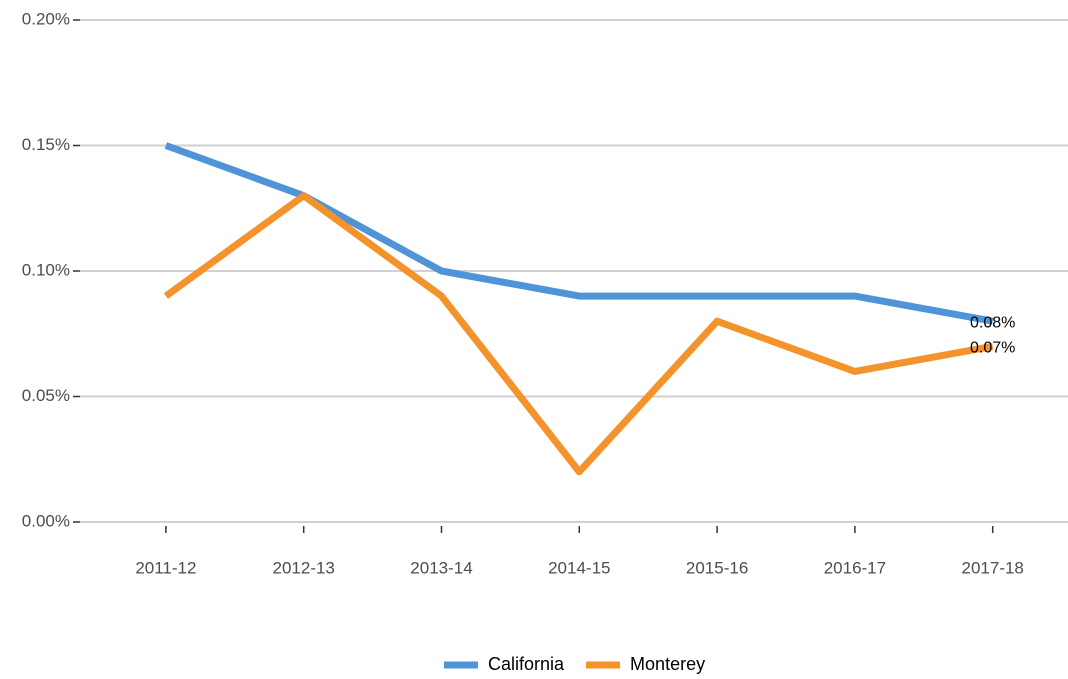 Image resolution: width=1068 pixels, height=679 pixels. I want to click on x-tick-label: 2015-16, so click(717, 567).